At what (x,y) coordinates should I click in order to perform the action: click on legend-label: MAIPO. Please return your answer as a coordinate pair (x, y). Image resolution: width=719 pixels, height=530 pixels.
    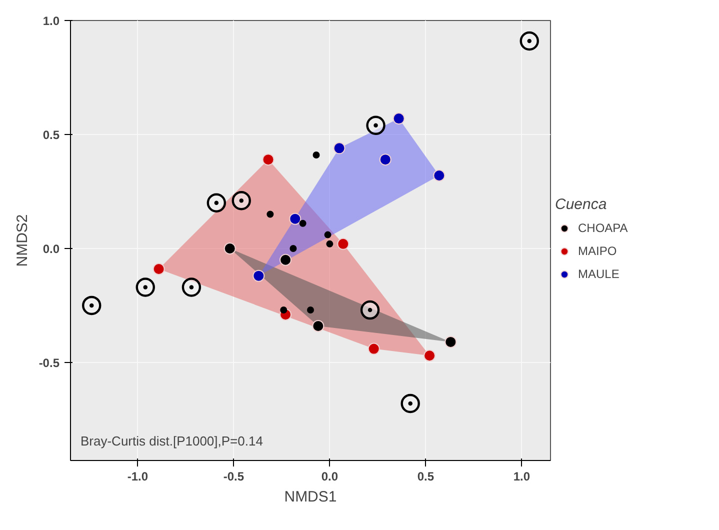
    Looking at the image, I should click on (597, 251).